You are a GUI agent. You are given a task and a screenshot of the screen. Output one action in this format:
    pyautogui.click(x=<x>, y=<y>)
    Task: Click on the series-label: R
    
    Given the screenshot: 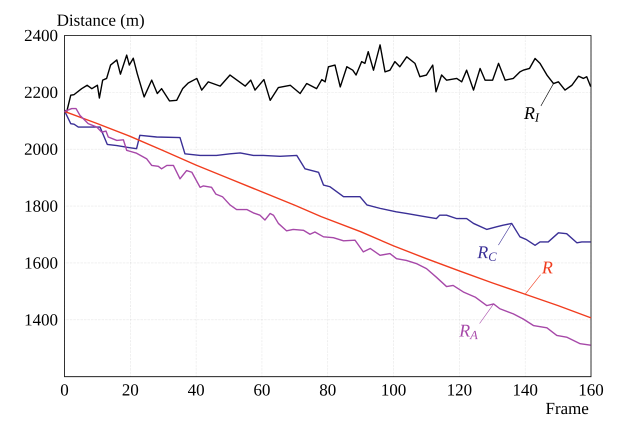 What is the action you would take?
    pyautogui.click(x=547, y=268)
    